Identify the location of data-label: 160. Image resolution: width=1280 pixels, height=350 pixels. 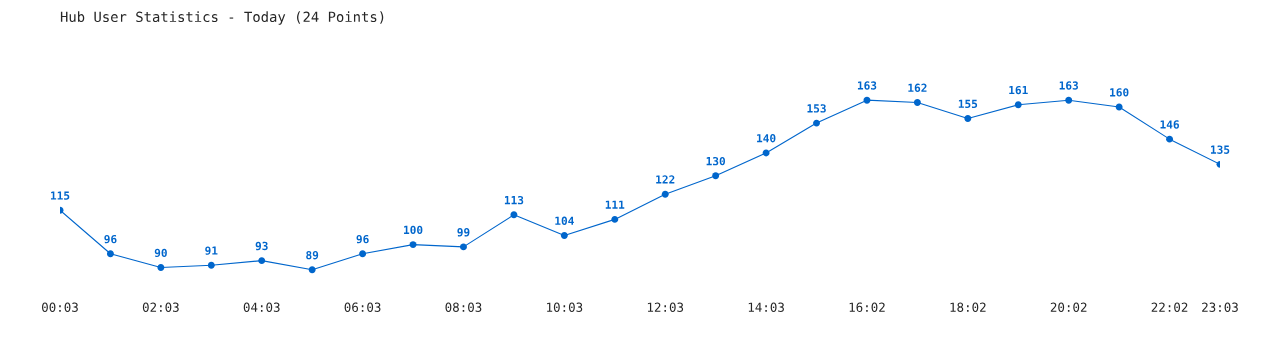
(1119, 92).